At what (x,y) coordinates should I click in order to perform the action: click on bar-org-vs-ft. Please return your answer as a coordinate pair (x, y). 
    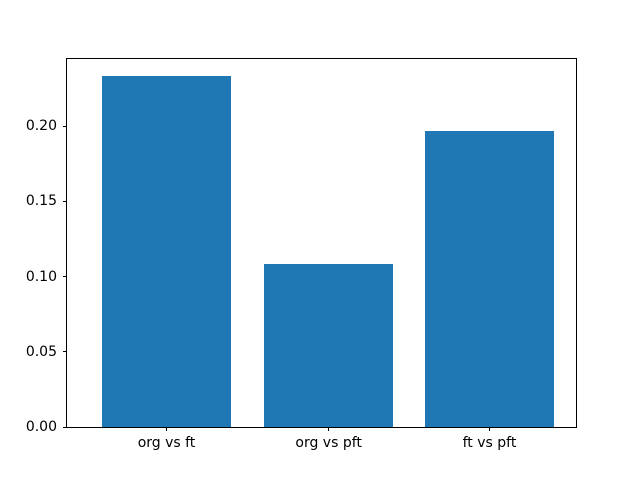
    Looking at the image, I should click on (166, 251).